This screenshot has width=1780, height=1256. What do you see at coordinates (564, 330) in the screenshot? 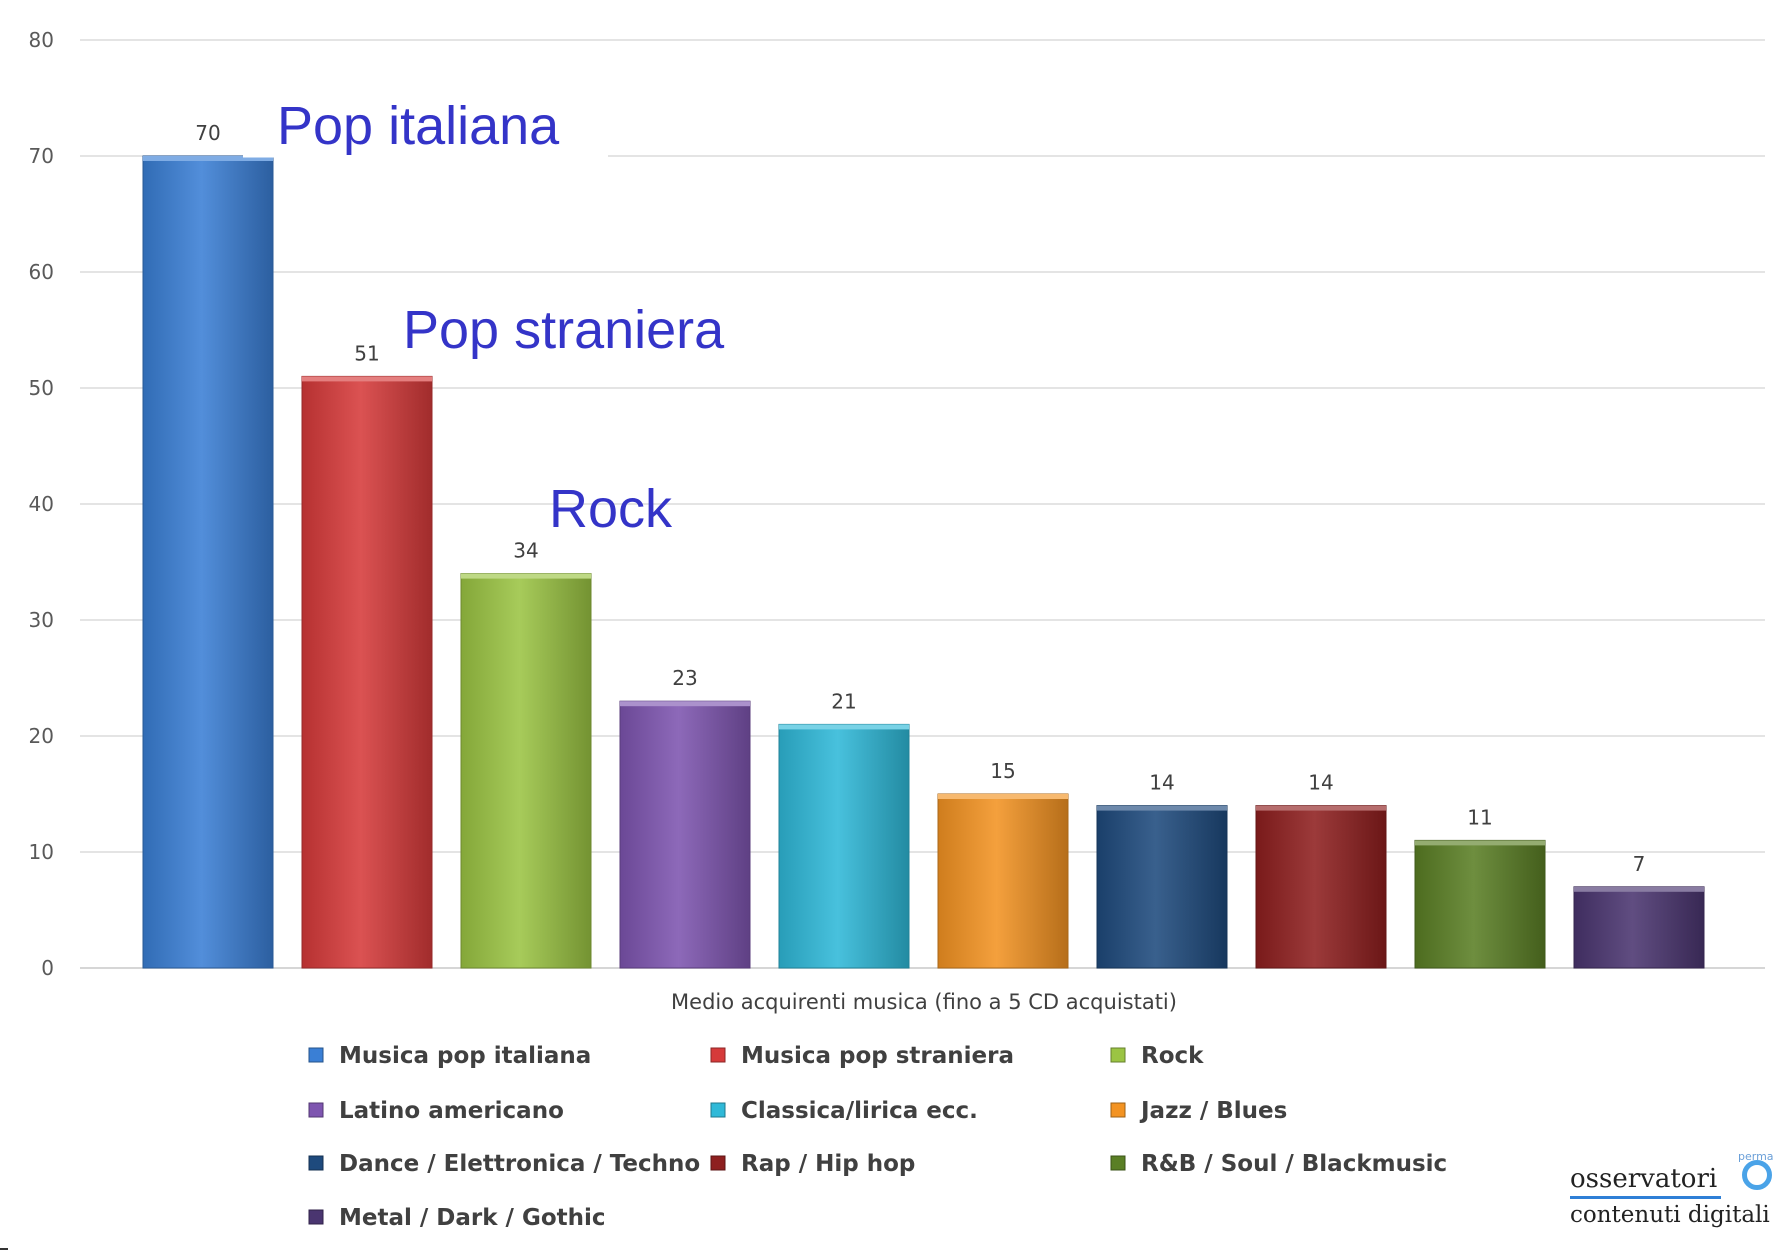
I see `callout-label: Pop straniera` at bounding box center [564, 330].